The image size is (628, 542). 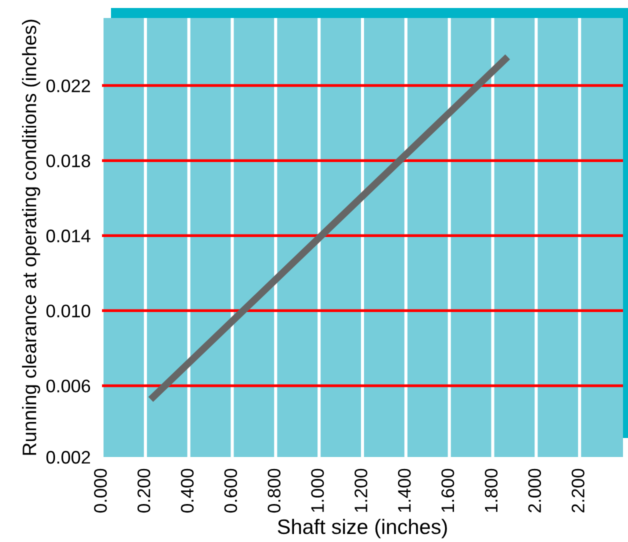 I want to click on y-tick-label: 0.010, so click(x=68, y=311).